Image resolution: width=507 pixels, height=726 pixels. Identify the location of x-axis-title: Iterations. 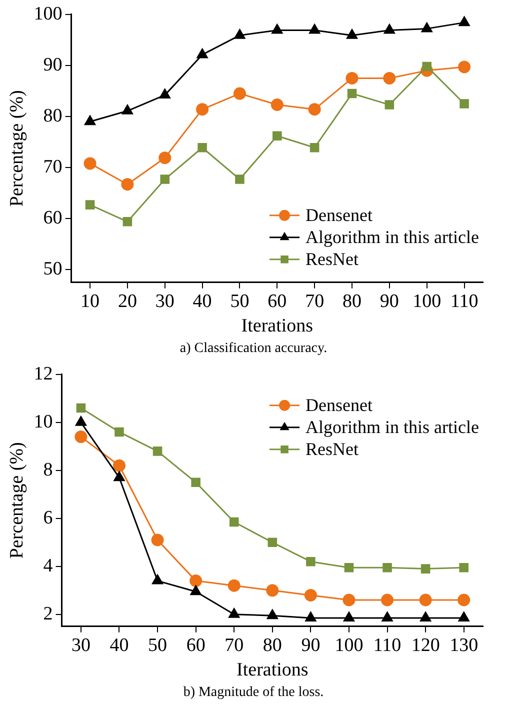
(272, 670).